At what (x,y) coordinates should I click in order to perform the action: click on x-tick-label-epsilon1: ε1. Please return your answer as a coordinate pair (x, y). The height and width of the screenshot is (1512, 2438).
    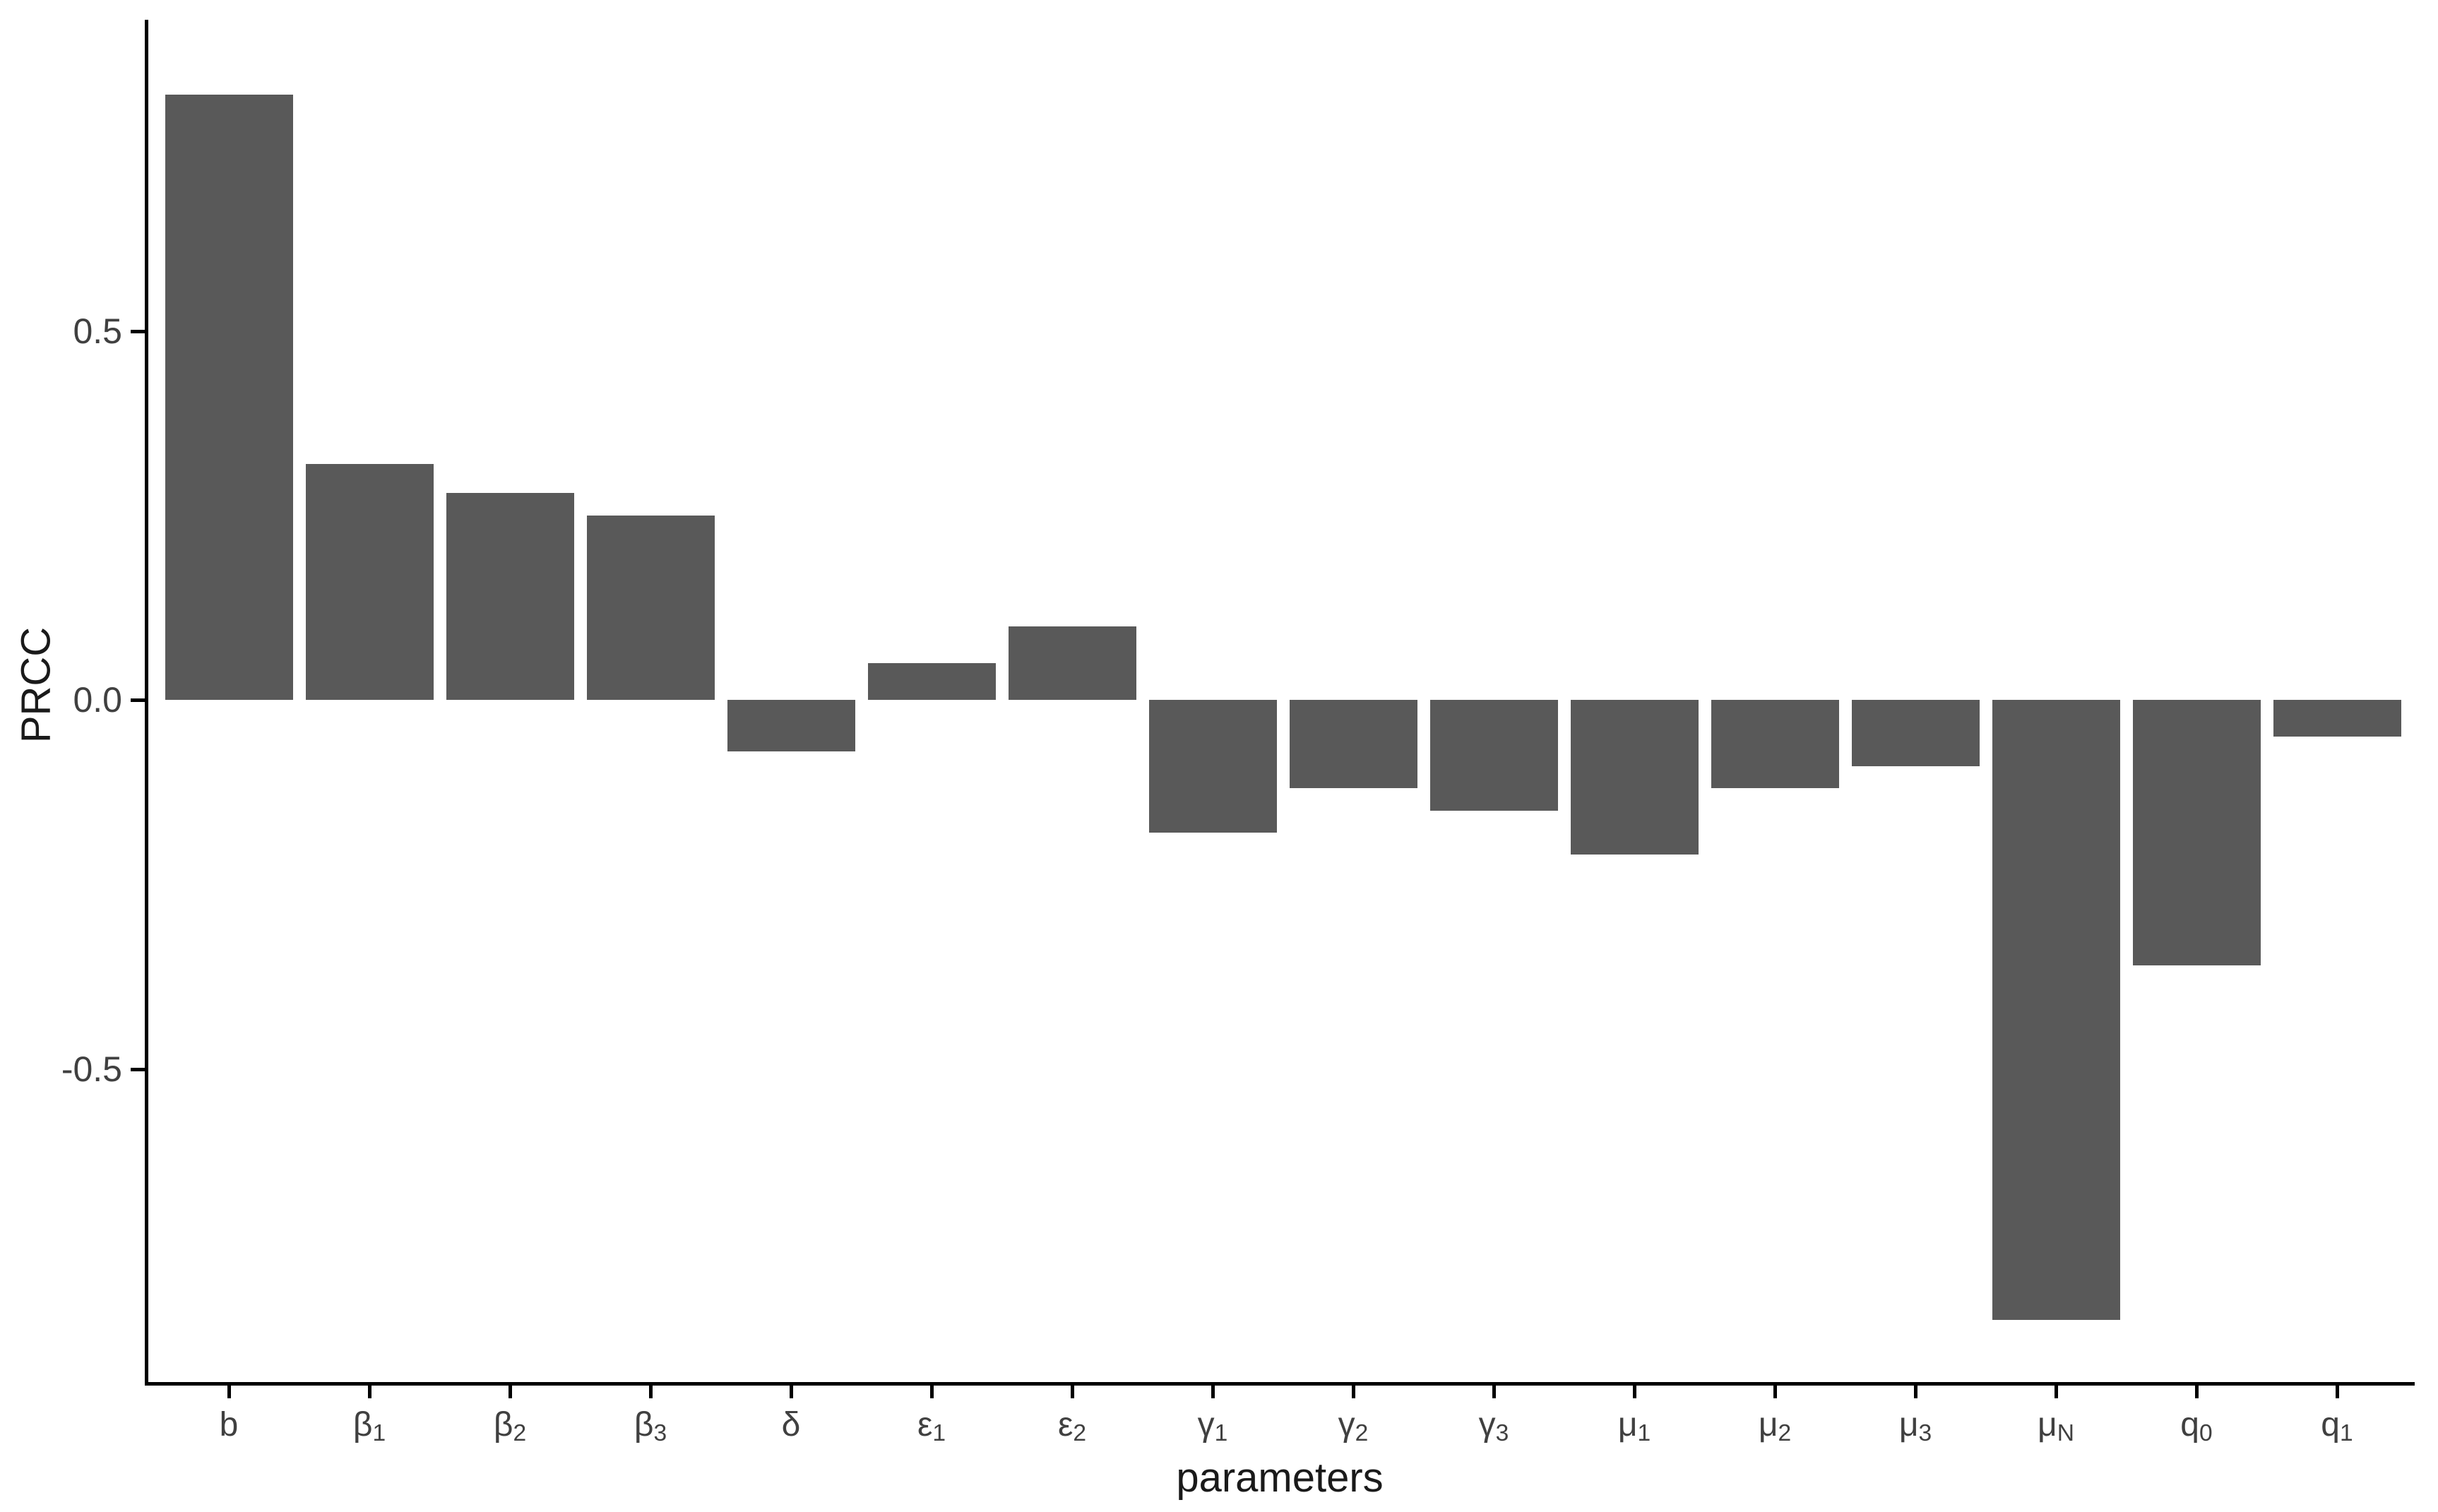
    Looking at the image, I should click on (931, 1426).